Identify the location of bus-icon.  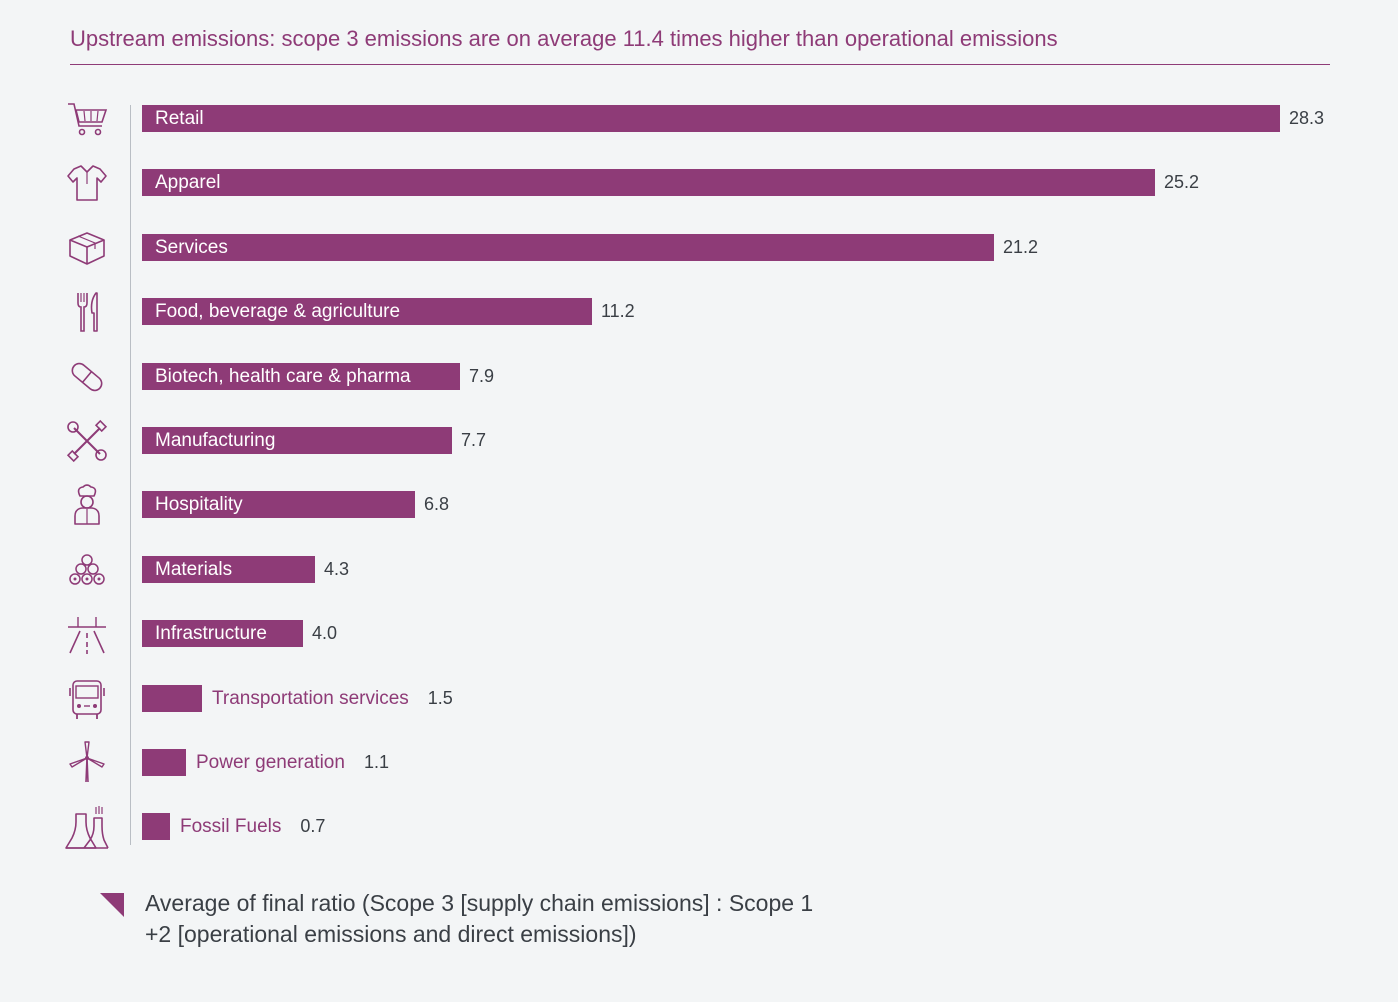
(87, 699).